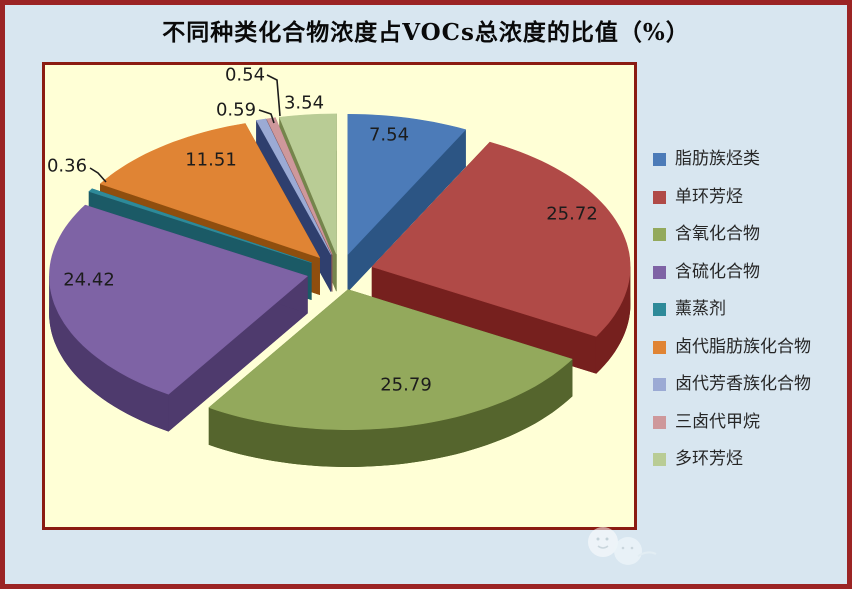 This screenshot has height=589, width=852. I want to click on slice-value-label: 24.42, so click(89, 280).